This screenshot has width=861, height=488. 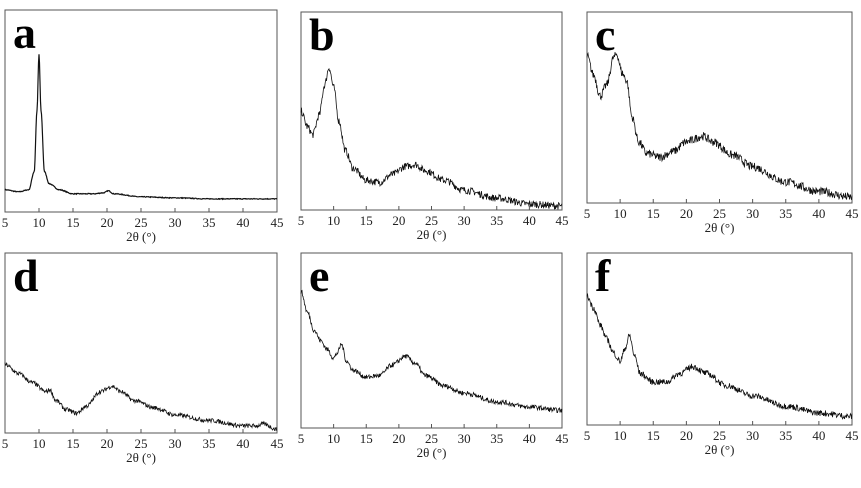 I want to click on panel-e: 5 10 15 20 25 30 35 40 45 2θ (°) e, so click(x=433, y=355).